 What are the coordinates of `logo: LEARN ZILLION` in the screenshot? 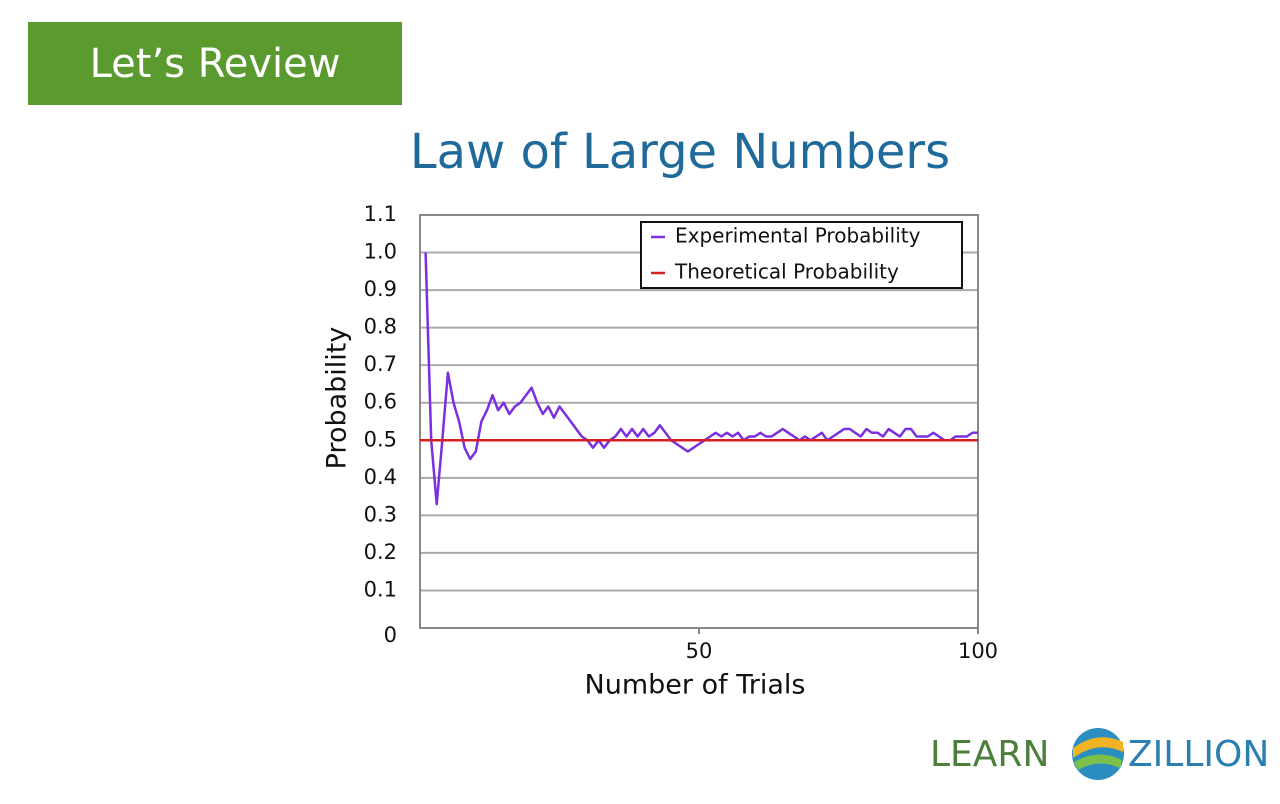 It's located at (1099, 754).